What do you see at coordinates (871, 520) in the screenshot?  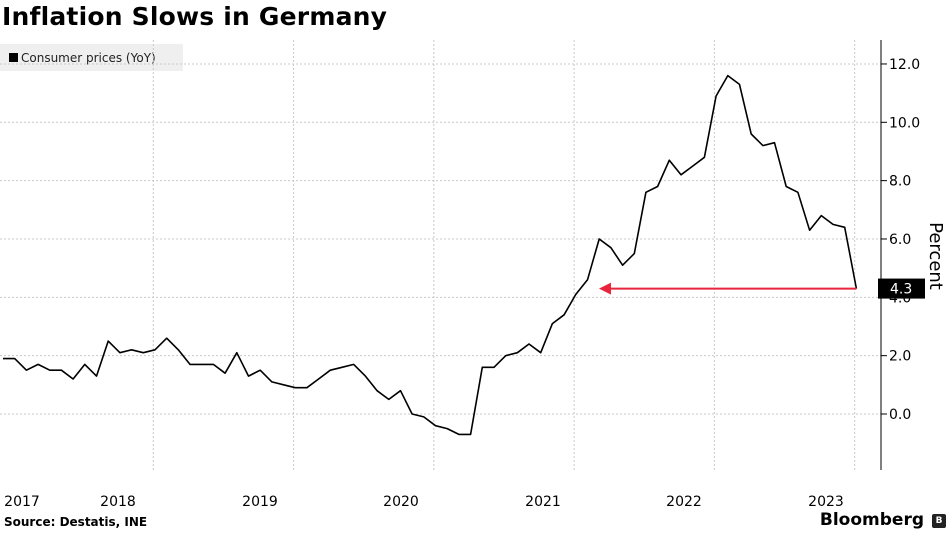 I see `brand-logo: Bloomberg` at bounding box center [871, 520].